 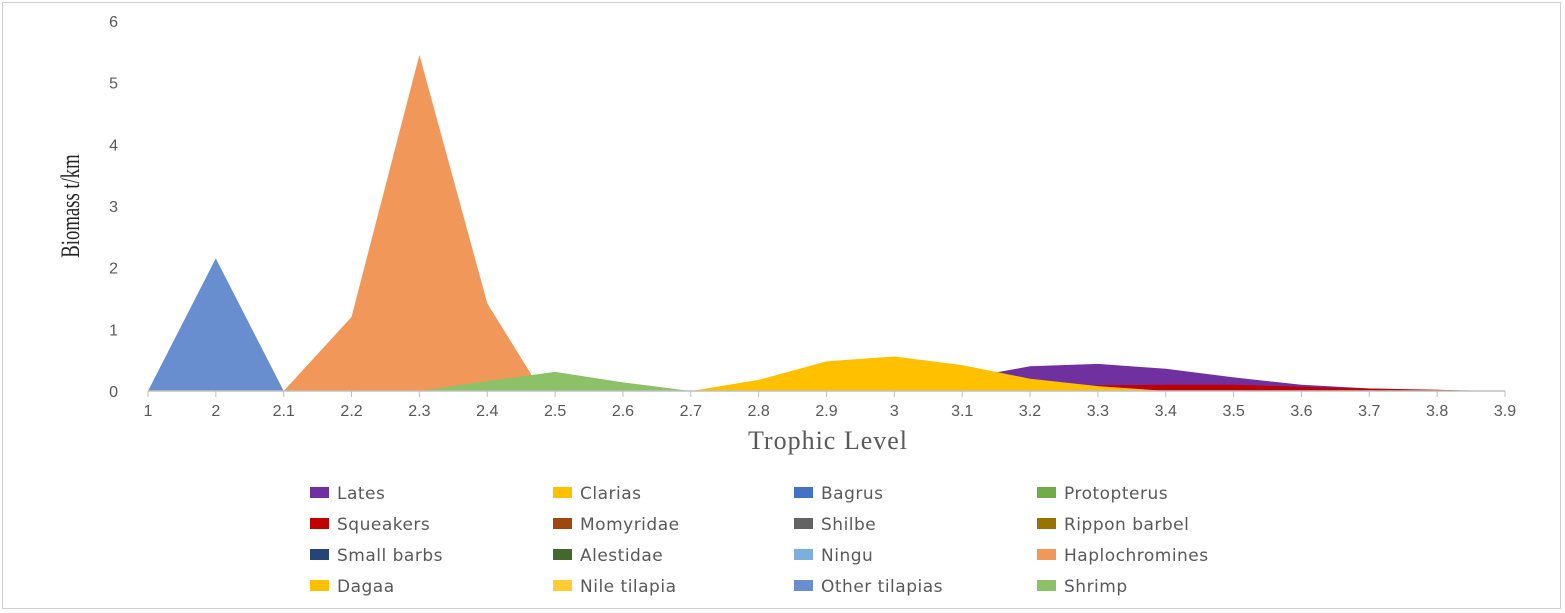 I want to click on x-tick-label: 2.2, so click(x=351, y=411).